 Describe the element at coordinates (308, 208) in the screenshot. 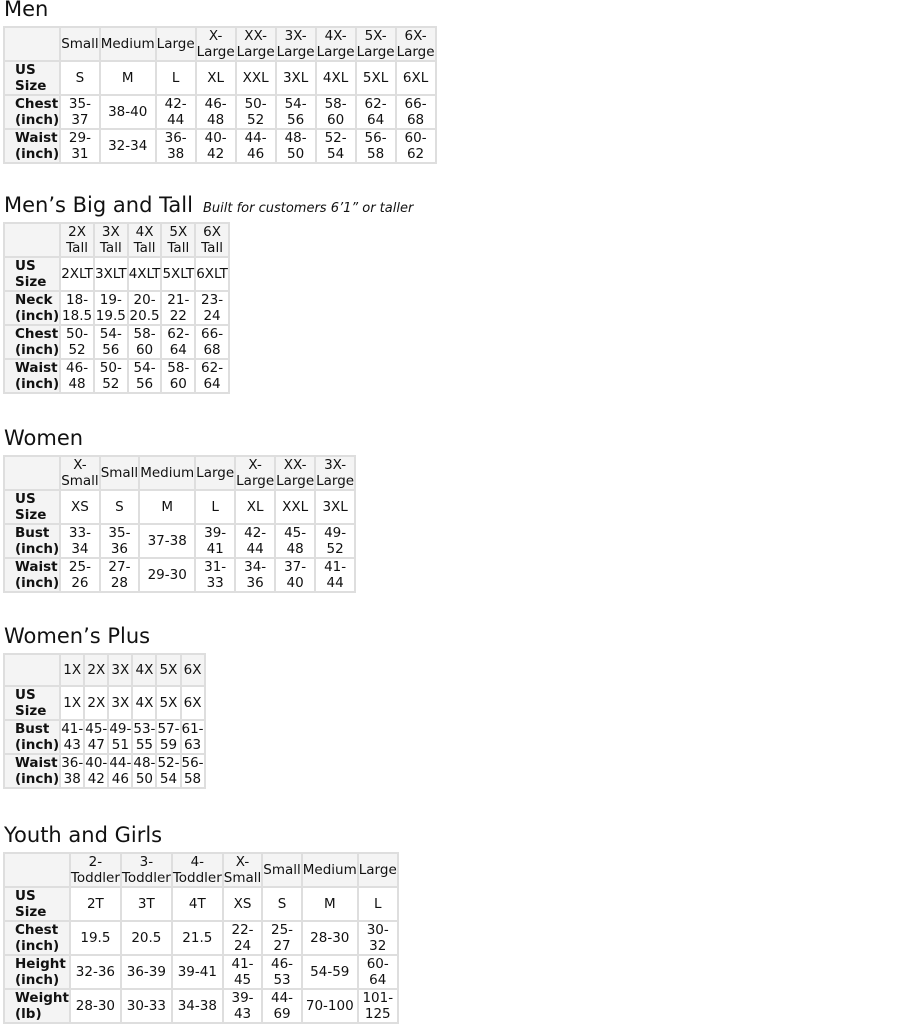

I see `section-note: Built for customers 6’1” or taller` at that location.